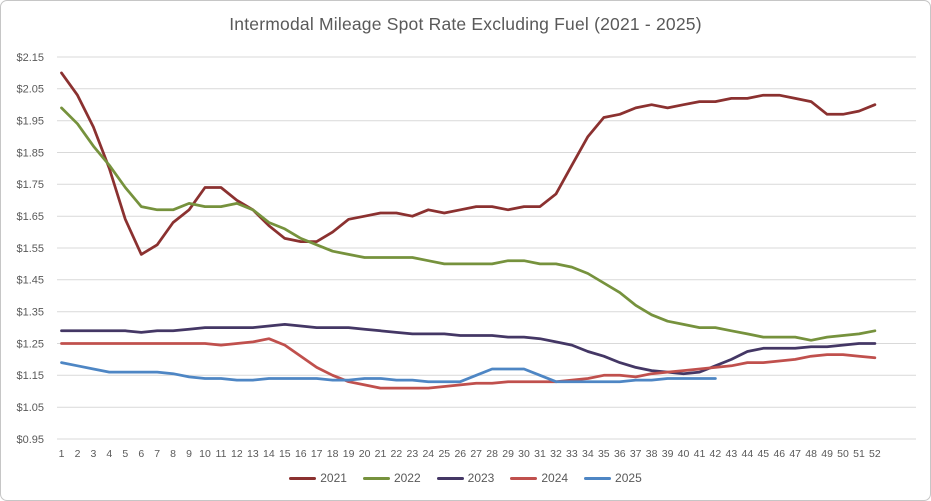 This screenshot has width=931, height=501. I want to click on x-tick-label: 52, so click(875, 454).